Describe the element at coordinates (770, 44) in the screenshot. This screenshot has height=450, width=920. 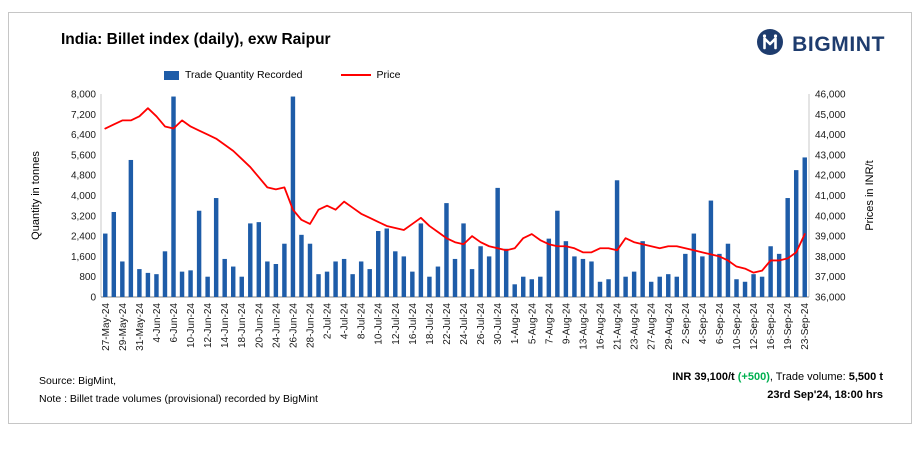
I see `bigmint-logo-icon` at that location.